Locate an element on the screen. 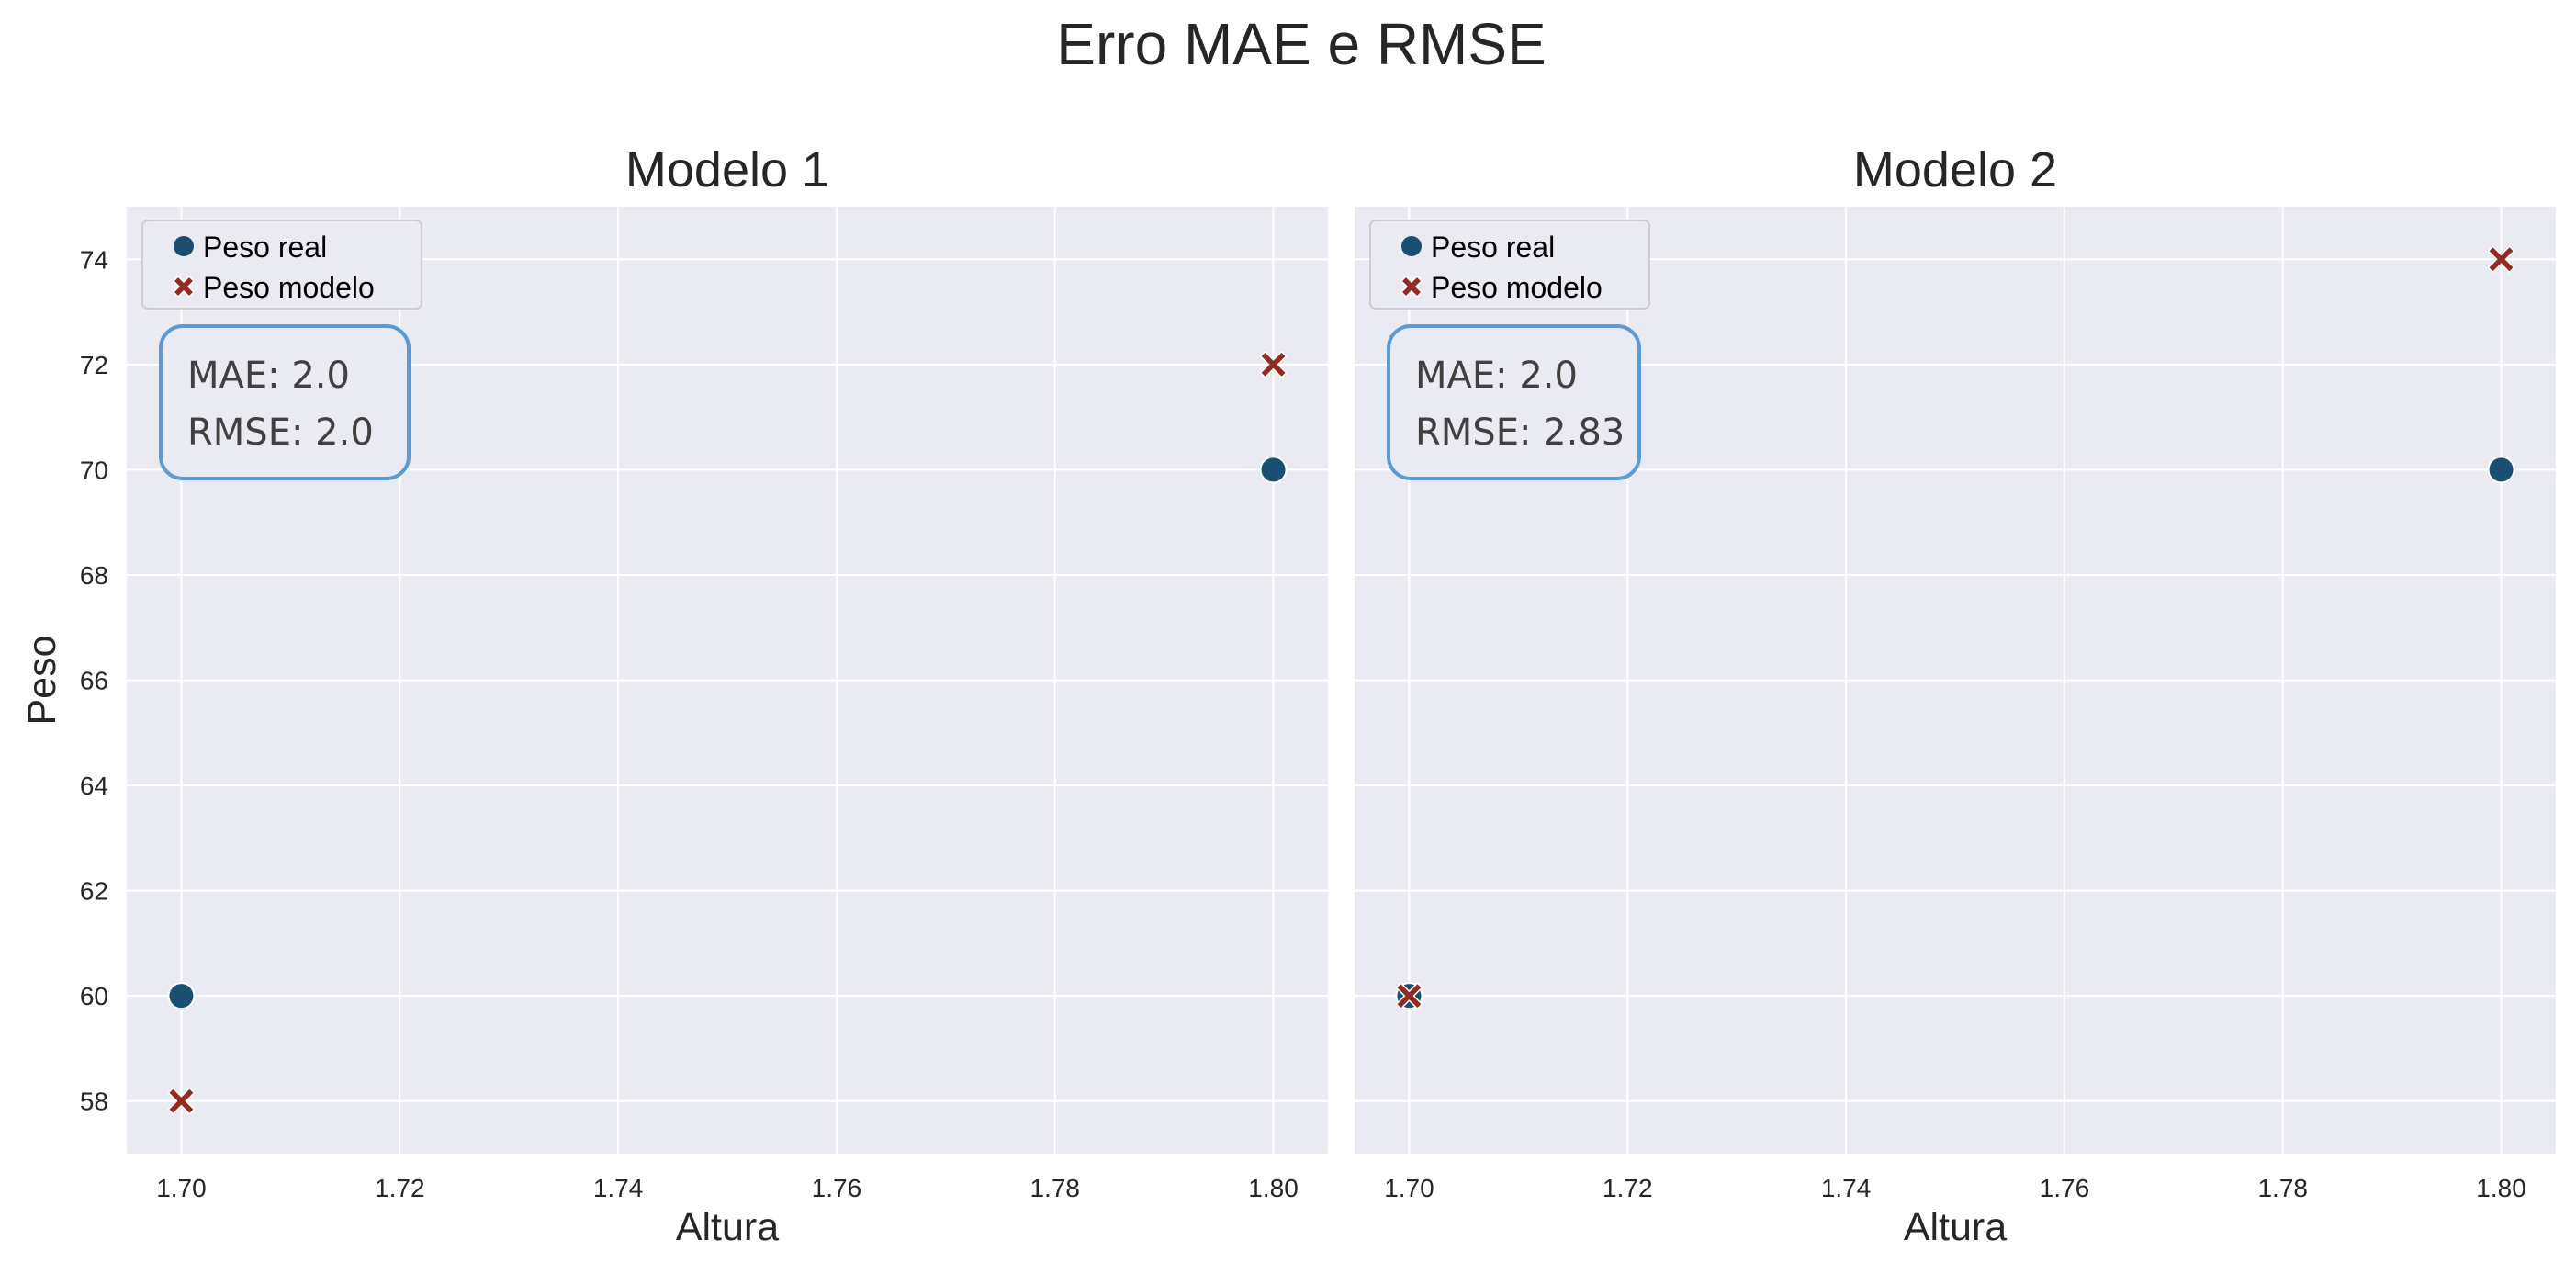  y-tick-label: 58 is located at coordinates (94, 1102).